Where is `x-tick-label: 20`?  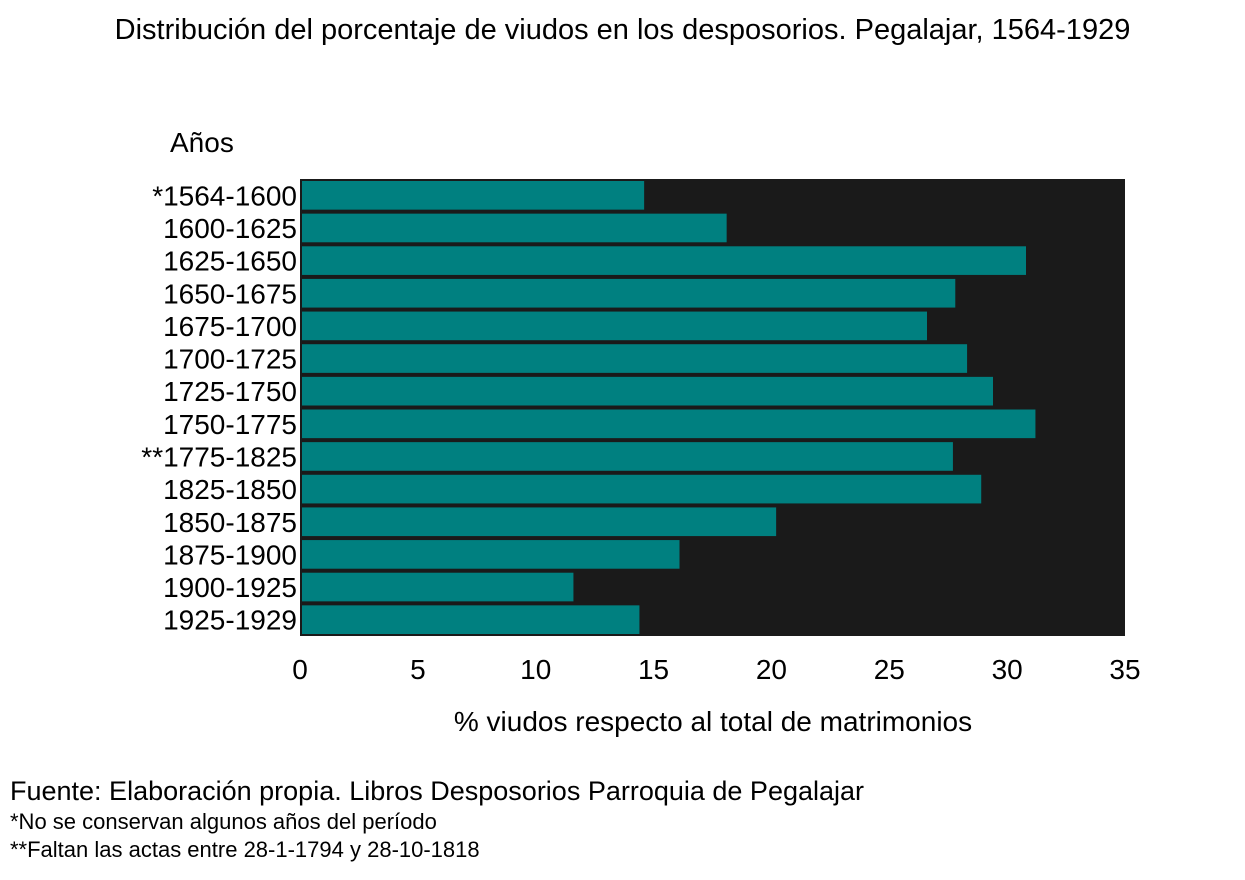 x-tick-label: 20 is located at coordinates (771, 669).